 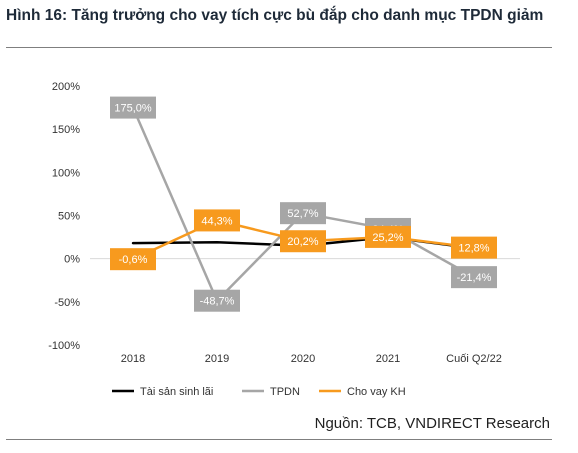 What do you see at coordinates (133, 359) in the screenshot?
I see `x-tick-label: 2018` at bounding box center [133, 359].